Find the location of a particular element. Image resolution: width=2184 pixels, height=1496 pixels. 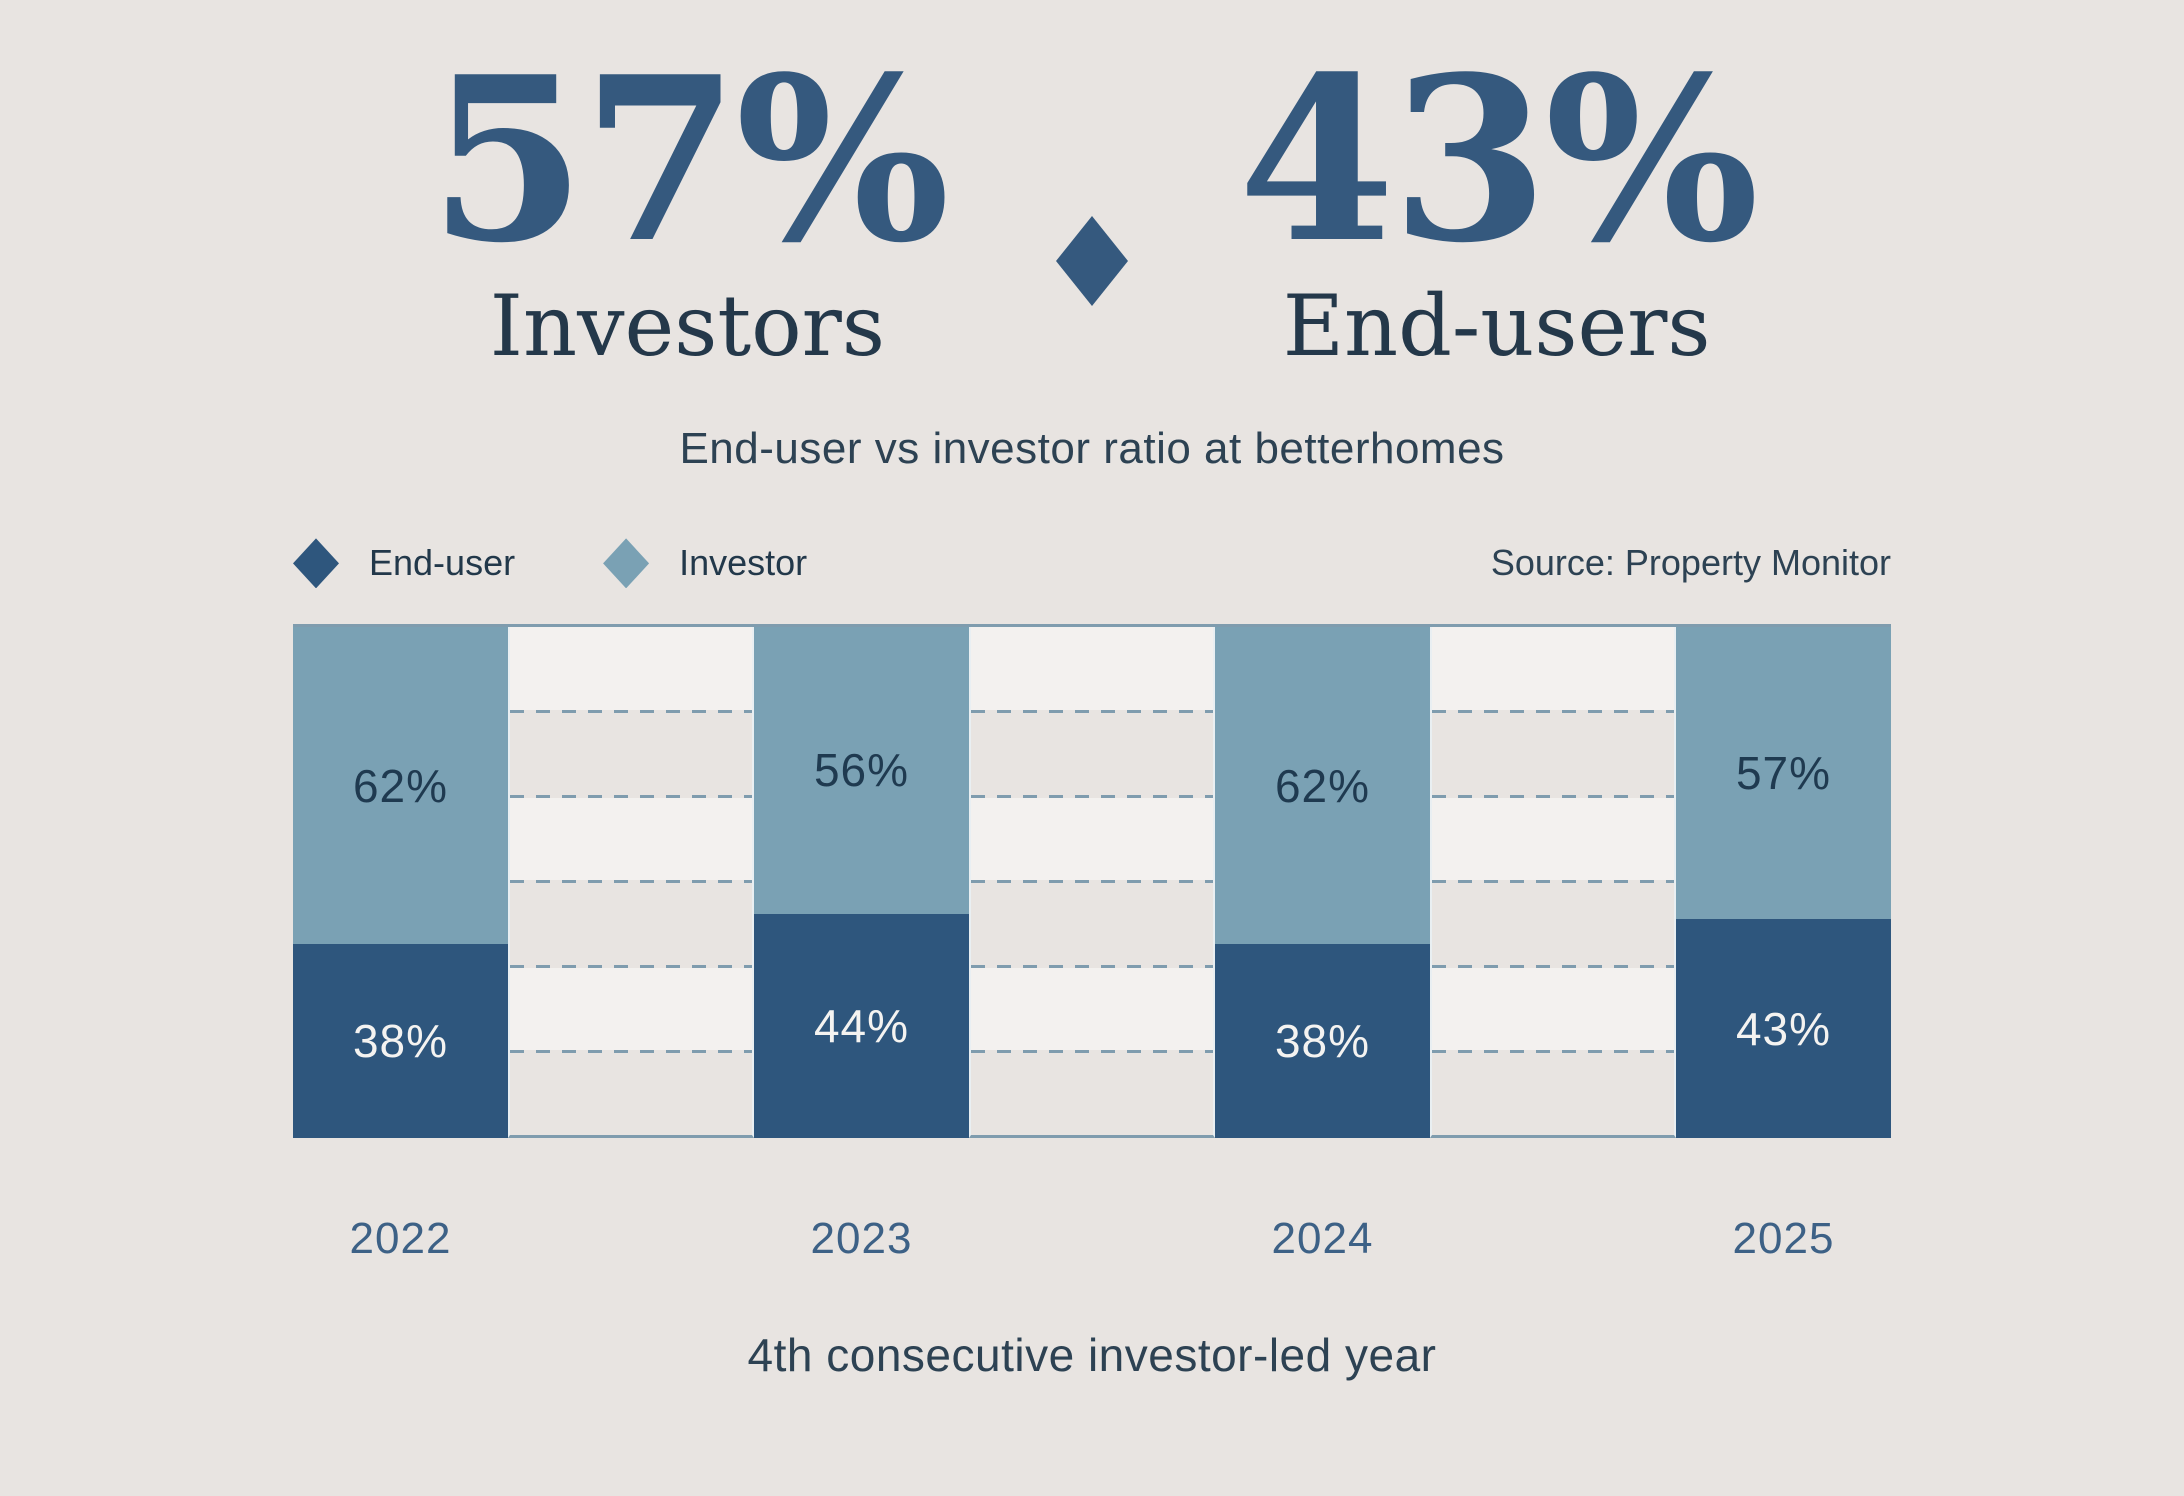

end-users-percentage: 43% is located at coordinates (1498, 160).